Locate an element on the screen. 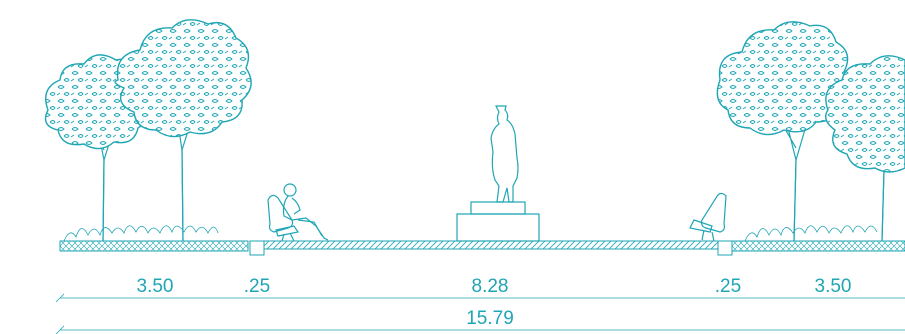  ground is located at coordinates (482, 248).